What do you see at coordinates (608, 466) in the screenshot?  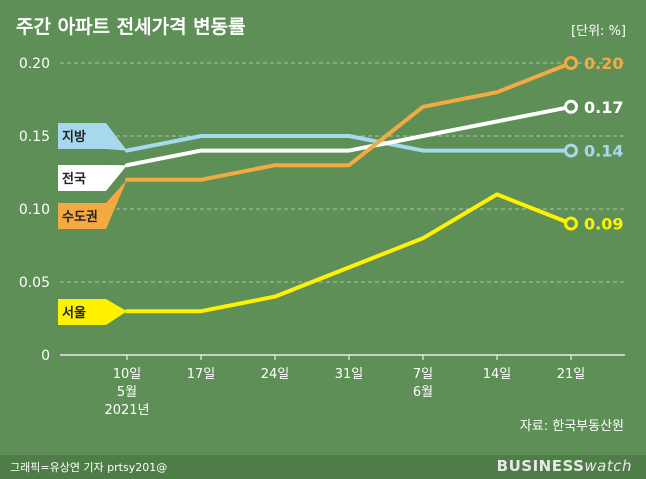 I see `brand-sub: watch` at bounding box center [608, 466].